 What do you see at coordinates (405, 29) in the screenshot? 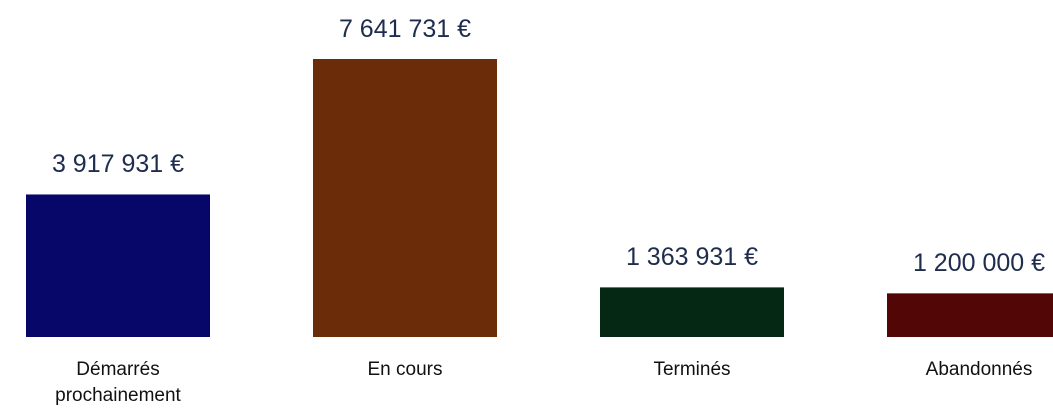
I see `value-label: 7 641 731 €` at bounding box center [405, 29].